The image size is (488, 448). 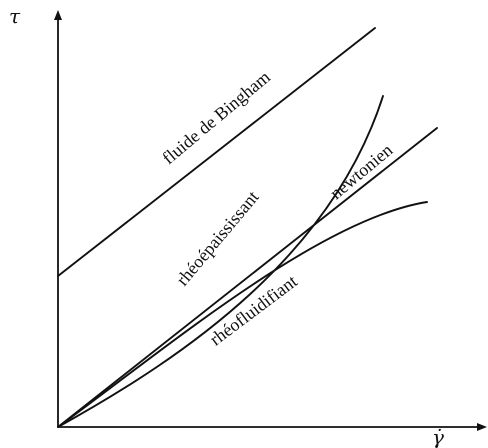 What do you see at coordinates (438, 436) in the screenshot?
I see `x-axis-label: γ̇` at bounding box center [438, 436].